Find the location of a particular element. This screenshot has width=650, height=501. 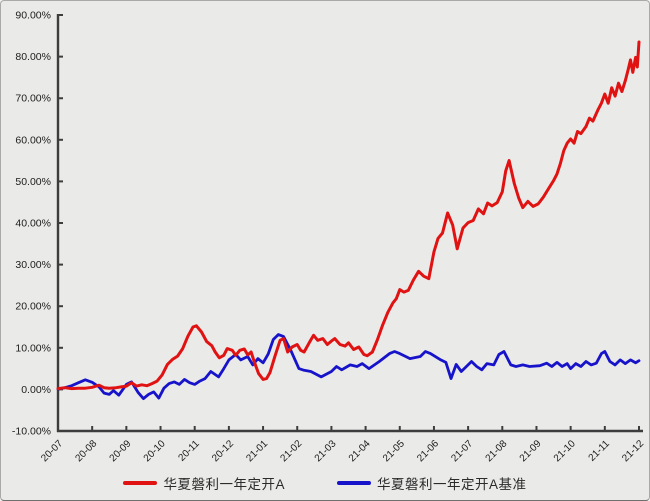

x-axis-label: 20-10 is located at coordinates (155, 451).